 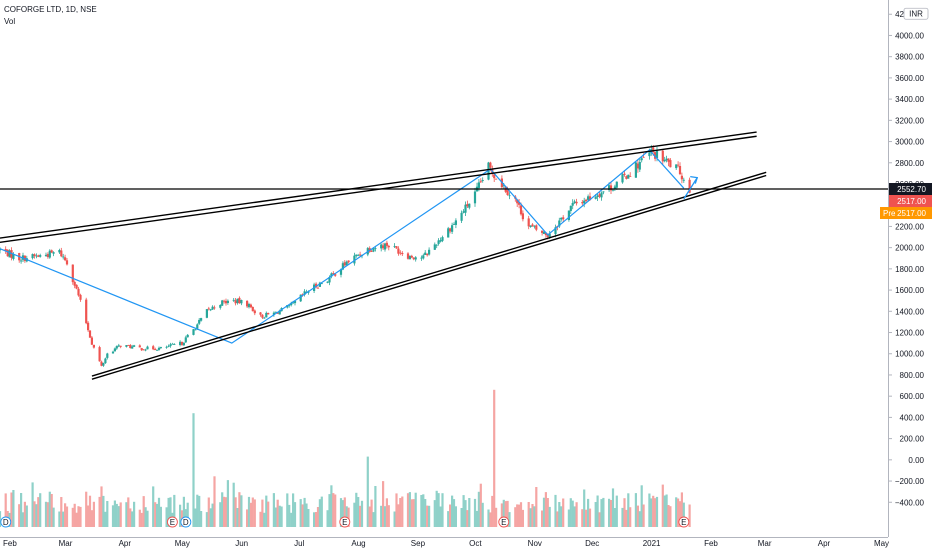 I want to click on currency-badge, so click(x=916, y=13).